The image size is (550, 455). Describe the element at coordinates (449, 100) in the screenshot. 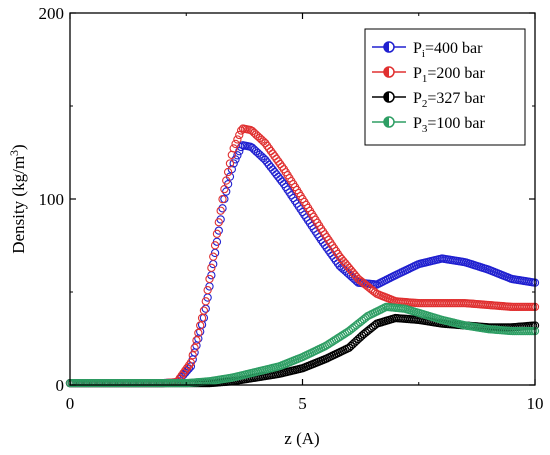

I see `legend-label: P2=327 bar` at that location.